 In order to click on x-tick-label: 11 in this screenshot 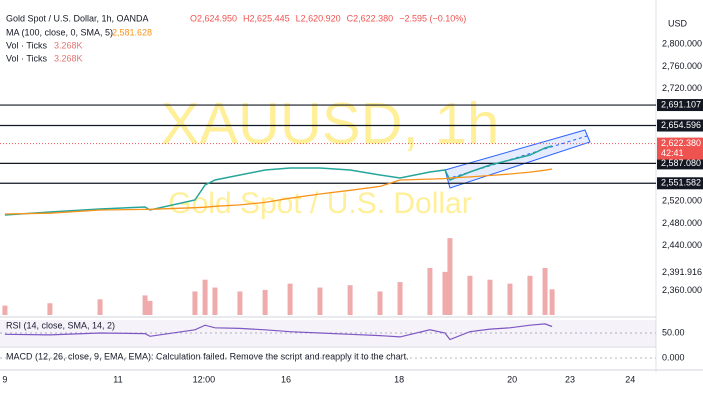, I will do `click(117, 379)`.